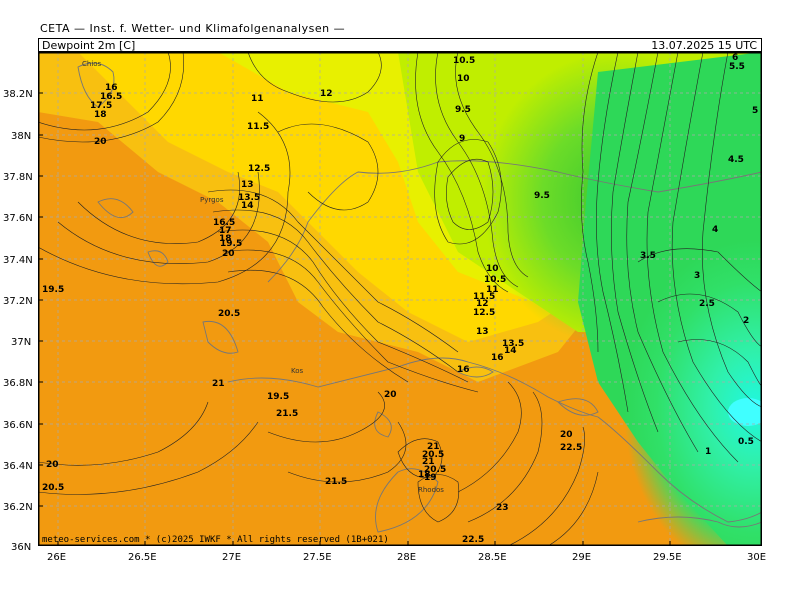  What do you see at coordinates (502, 508) in the screenshot?
I see `contour-label: 23` at bounding box center [502, 508].